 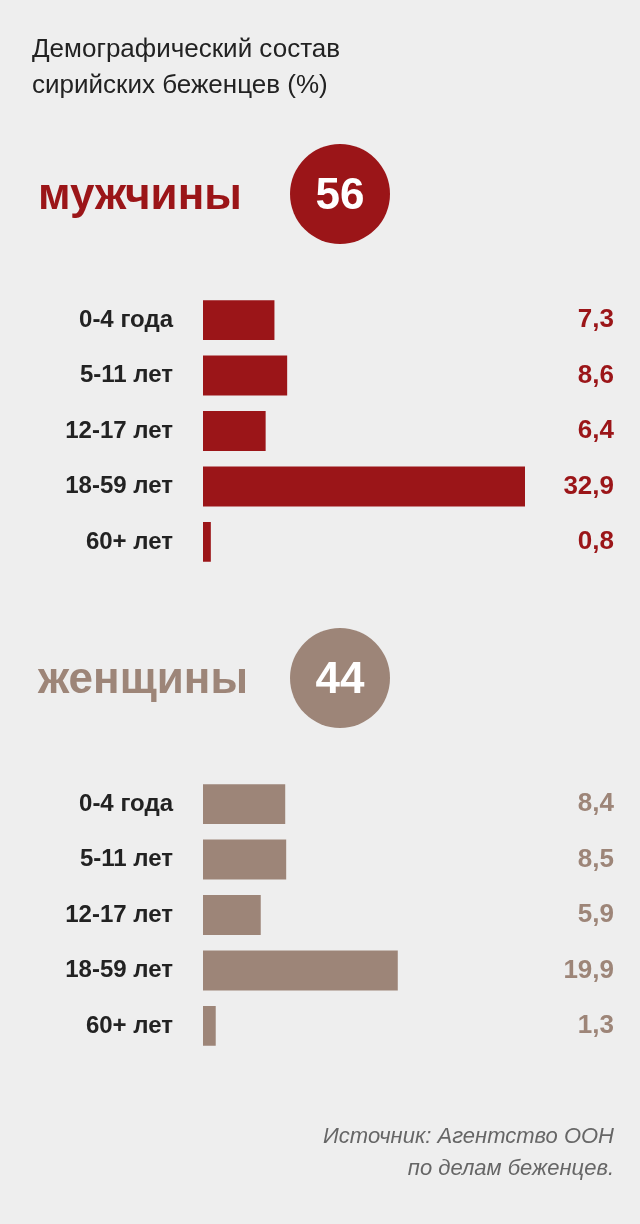 What do you see at coordinates (340, 194) in the screenshot?
I see `text: 56` at bounding box center [340, 194].